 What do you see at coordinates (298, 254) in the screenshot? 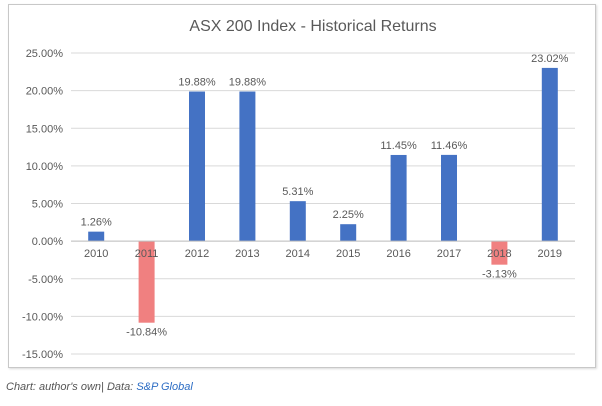
I see `x-tick-label: 2014` at bounding box center [298, 254].